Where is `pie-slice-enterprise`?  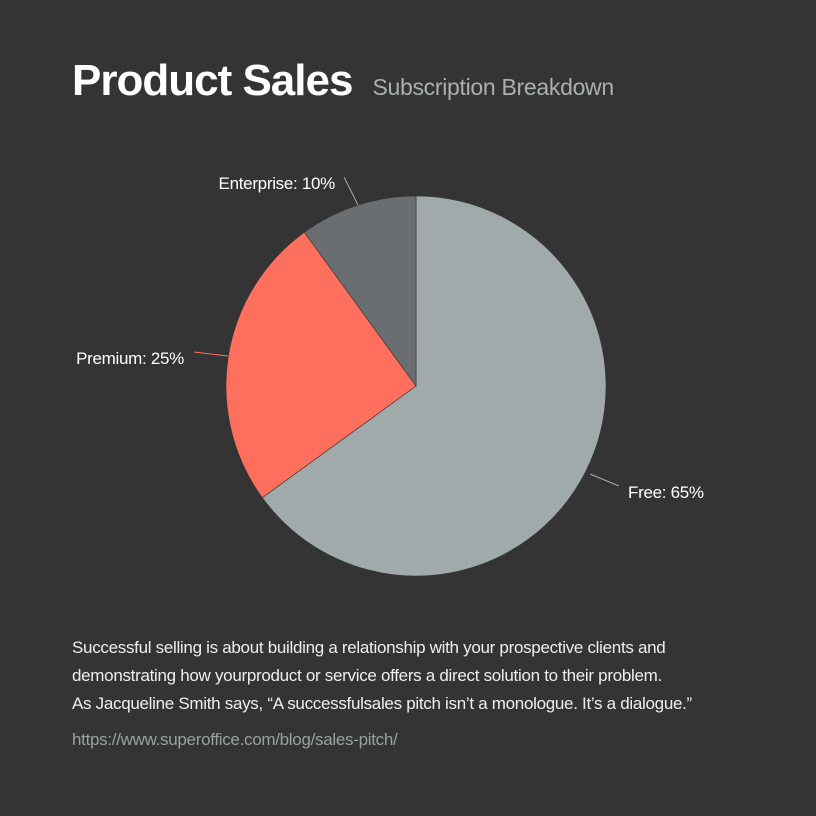 pie-slice-enterprise is located at coordinates (360, 291).